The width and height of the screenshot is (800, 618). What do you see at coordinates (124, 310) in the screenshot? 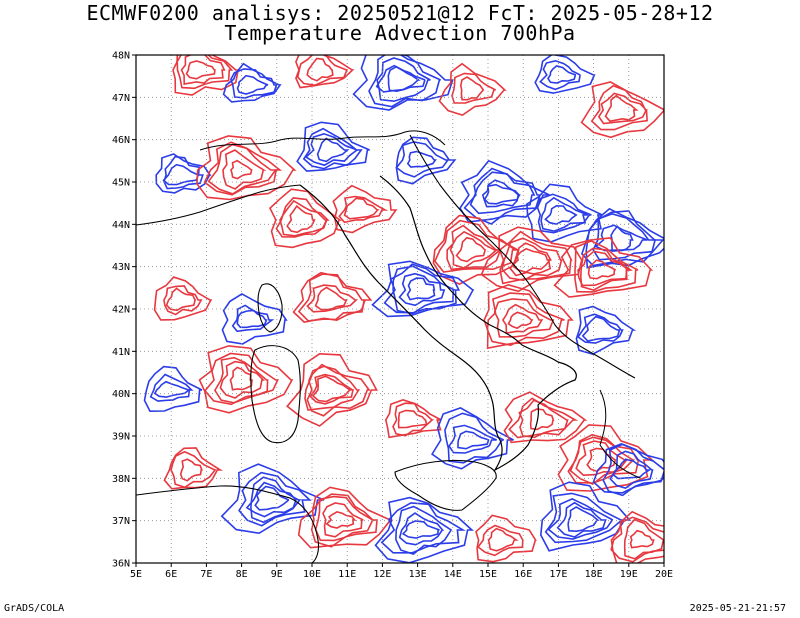
I see `latitude-axis: 48N 47N 46N 45N 44N 43N 42N 41N 40N 39N 38N 37N 36N` at bounding box center [124, 310].